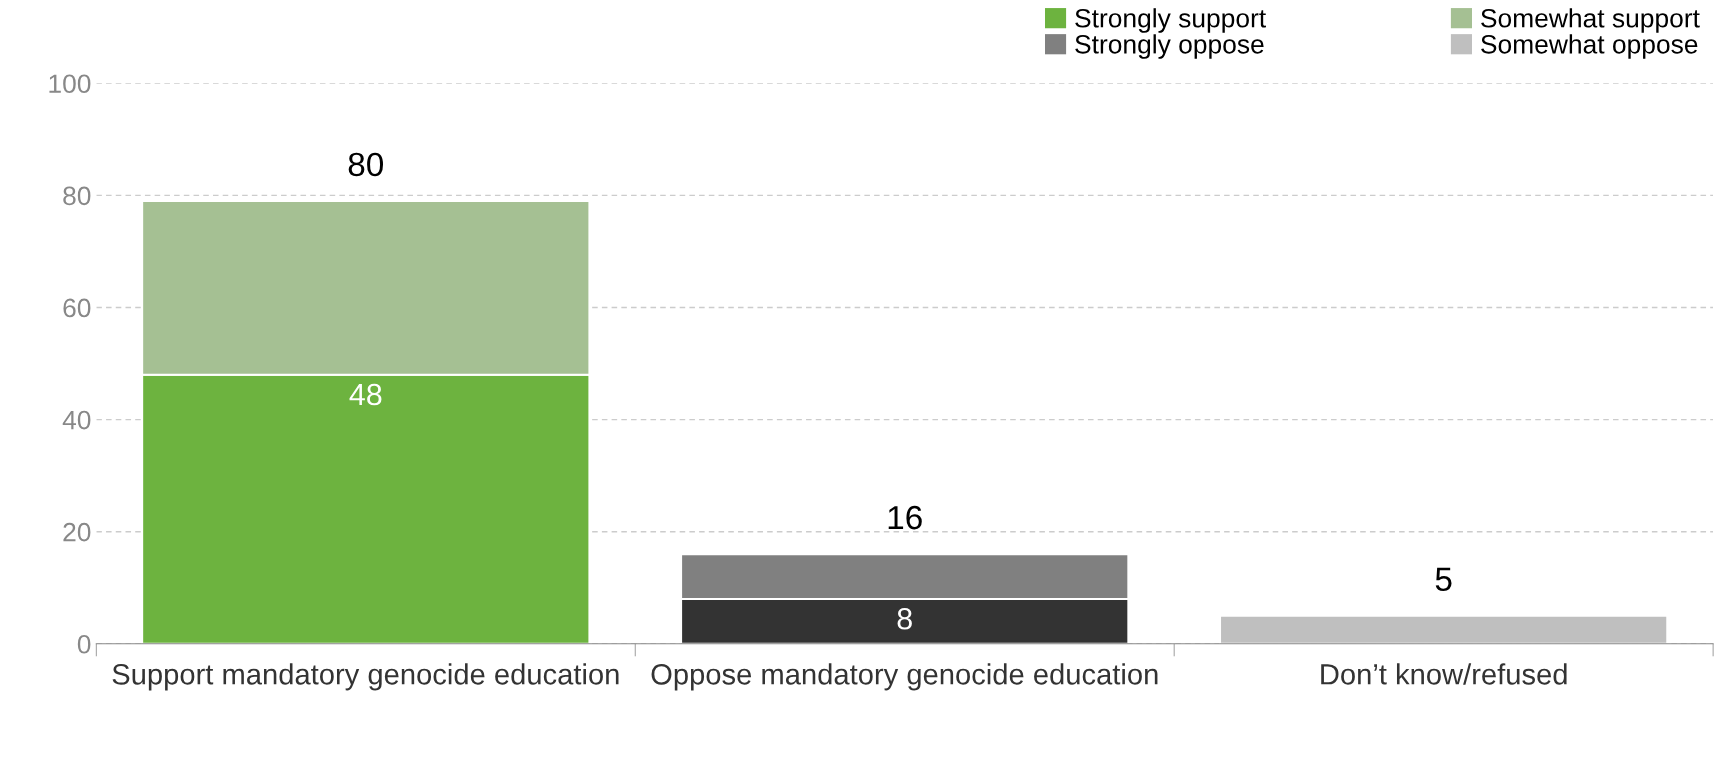 The height and width of the screenshot is (771, 1720). I want to click on y-tick-label: 100, so click(70, 84).